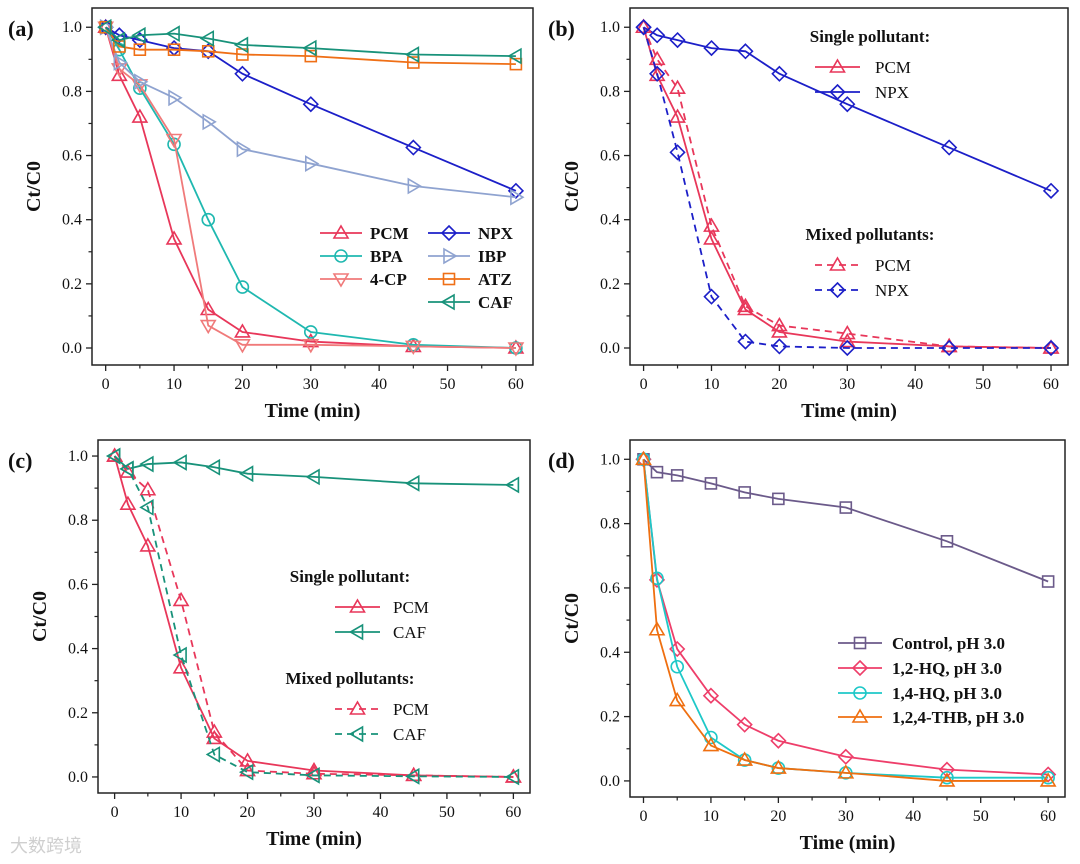 The width and height of the screenshot is (1080, 864). Describe the element at coordinates (379, 384) in the screenshot. I see `x-tick-label: 40` at that location.